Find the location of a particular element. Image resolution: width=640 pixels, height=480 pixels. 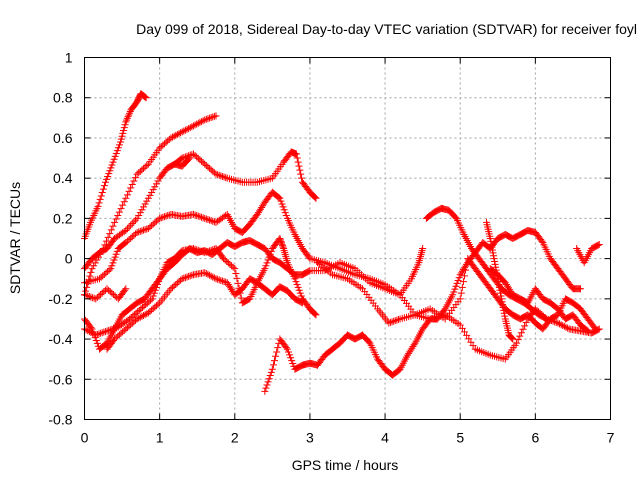

y-tick-label: -0.2 is located at coordinates (60, 299).